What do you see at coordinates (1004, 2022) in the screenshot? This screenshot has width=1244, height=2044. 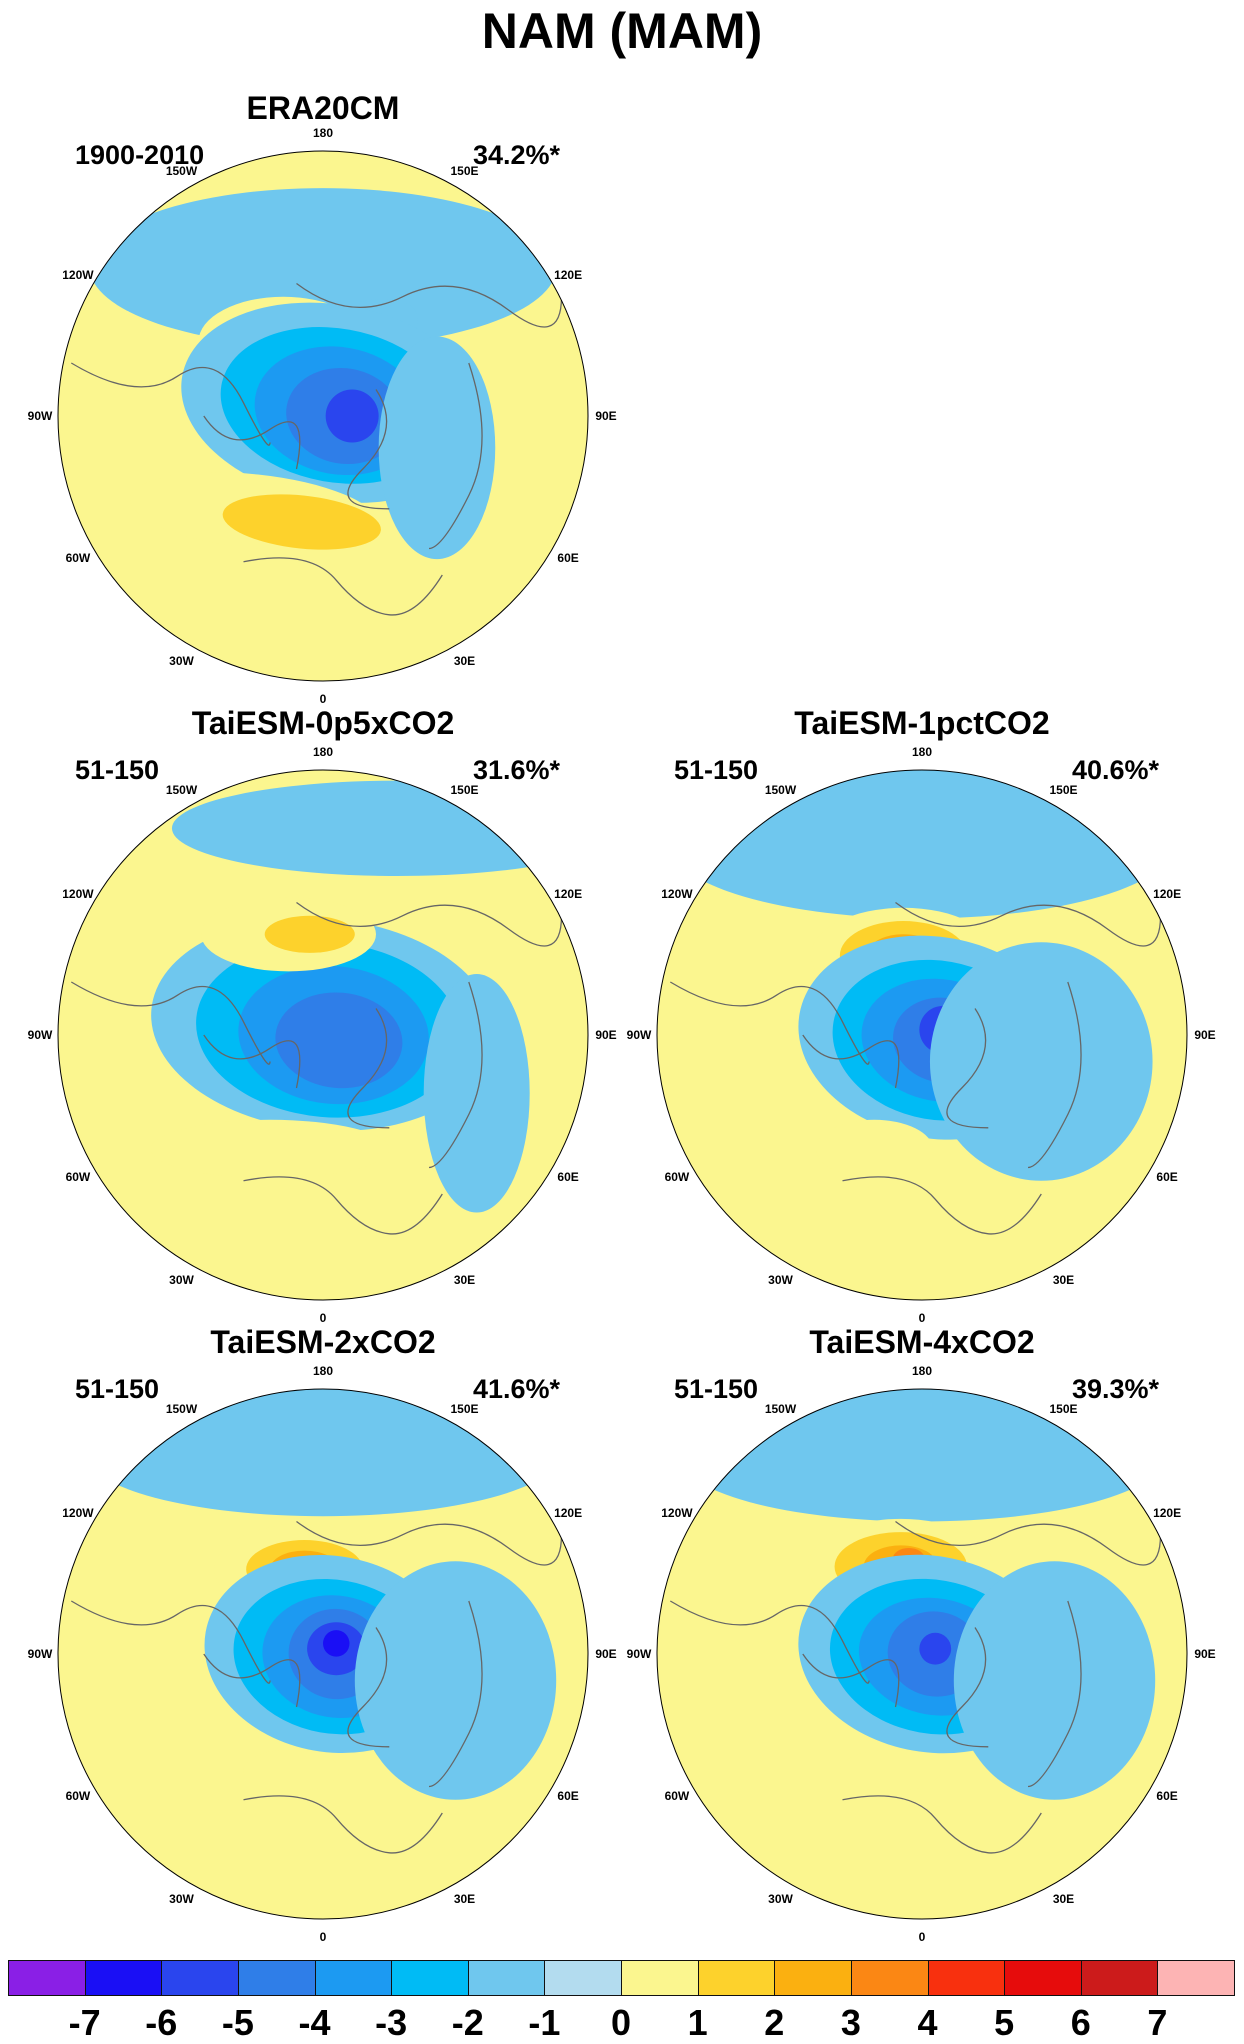 I see `colorbar-tick-label: 5` at bounding box center [1004, 2022].